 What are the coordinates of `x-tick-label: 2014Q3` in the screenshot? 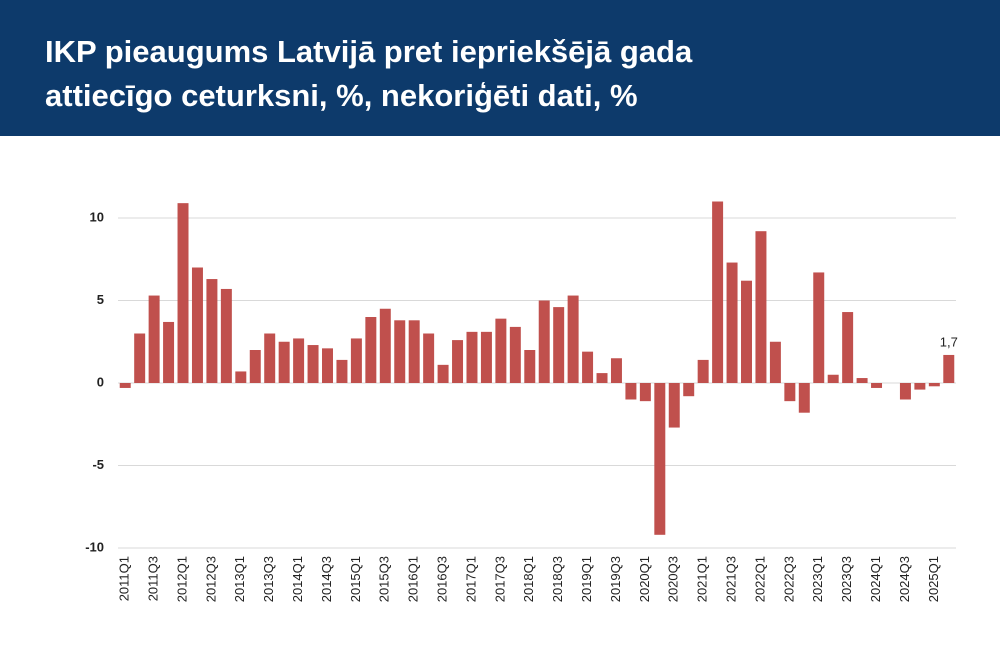 It's located at (326, 579).